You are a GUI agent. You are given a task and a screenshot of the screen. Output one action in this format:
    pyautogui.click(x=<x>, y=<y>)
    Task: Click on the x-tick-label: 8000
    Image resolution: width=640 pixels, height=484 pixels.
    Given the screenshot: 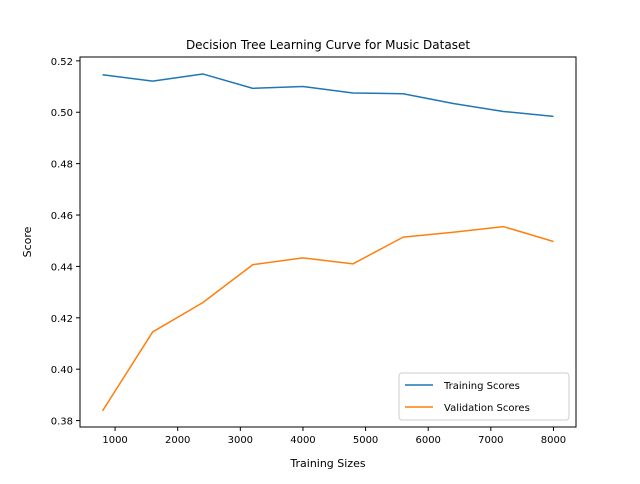 What is the action you would take?
    pyautogui.click(x=553, y=440)
    